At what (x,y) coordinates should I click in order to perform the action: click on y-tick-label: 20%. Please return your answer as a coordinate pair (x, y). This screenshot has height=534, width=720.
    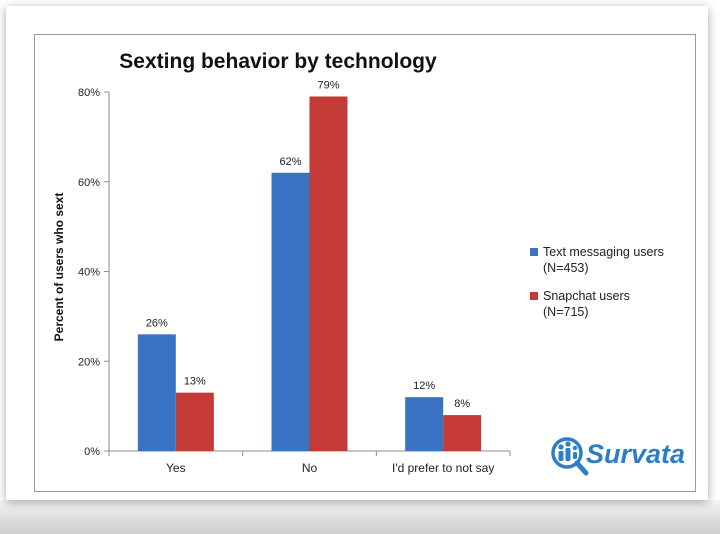
    Looking at the image, I should click on (89, 362).